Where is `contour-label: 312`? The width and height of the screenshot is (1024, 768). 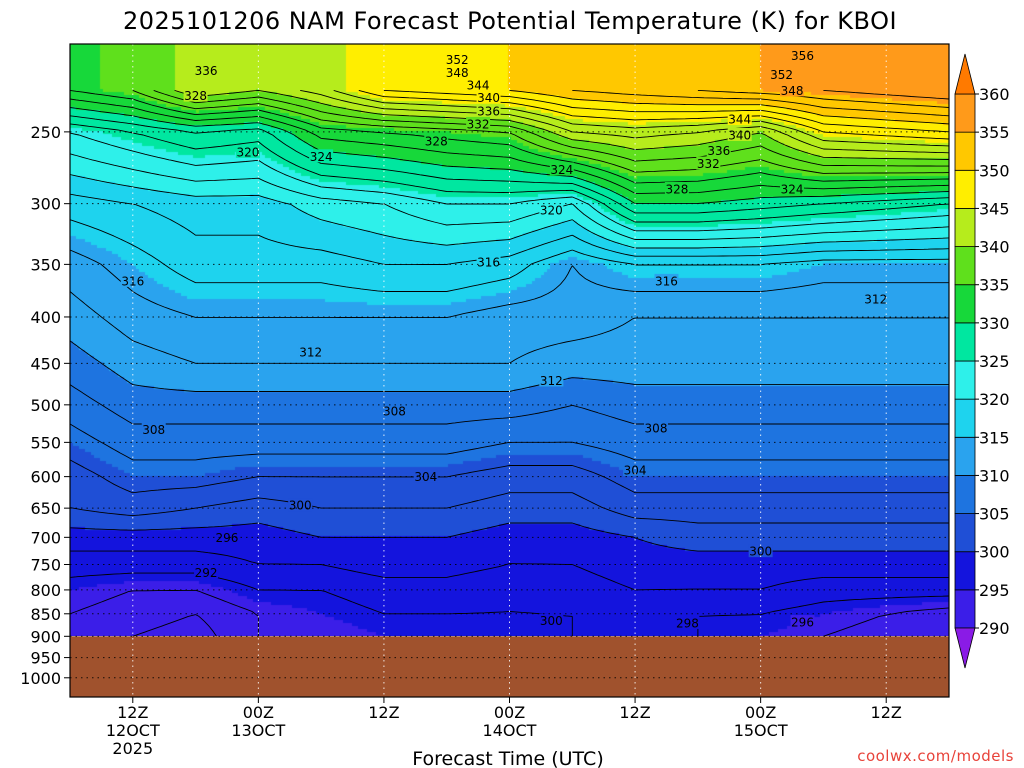 contour-label: 312 is located at coordinates (310, 352).